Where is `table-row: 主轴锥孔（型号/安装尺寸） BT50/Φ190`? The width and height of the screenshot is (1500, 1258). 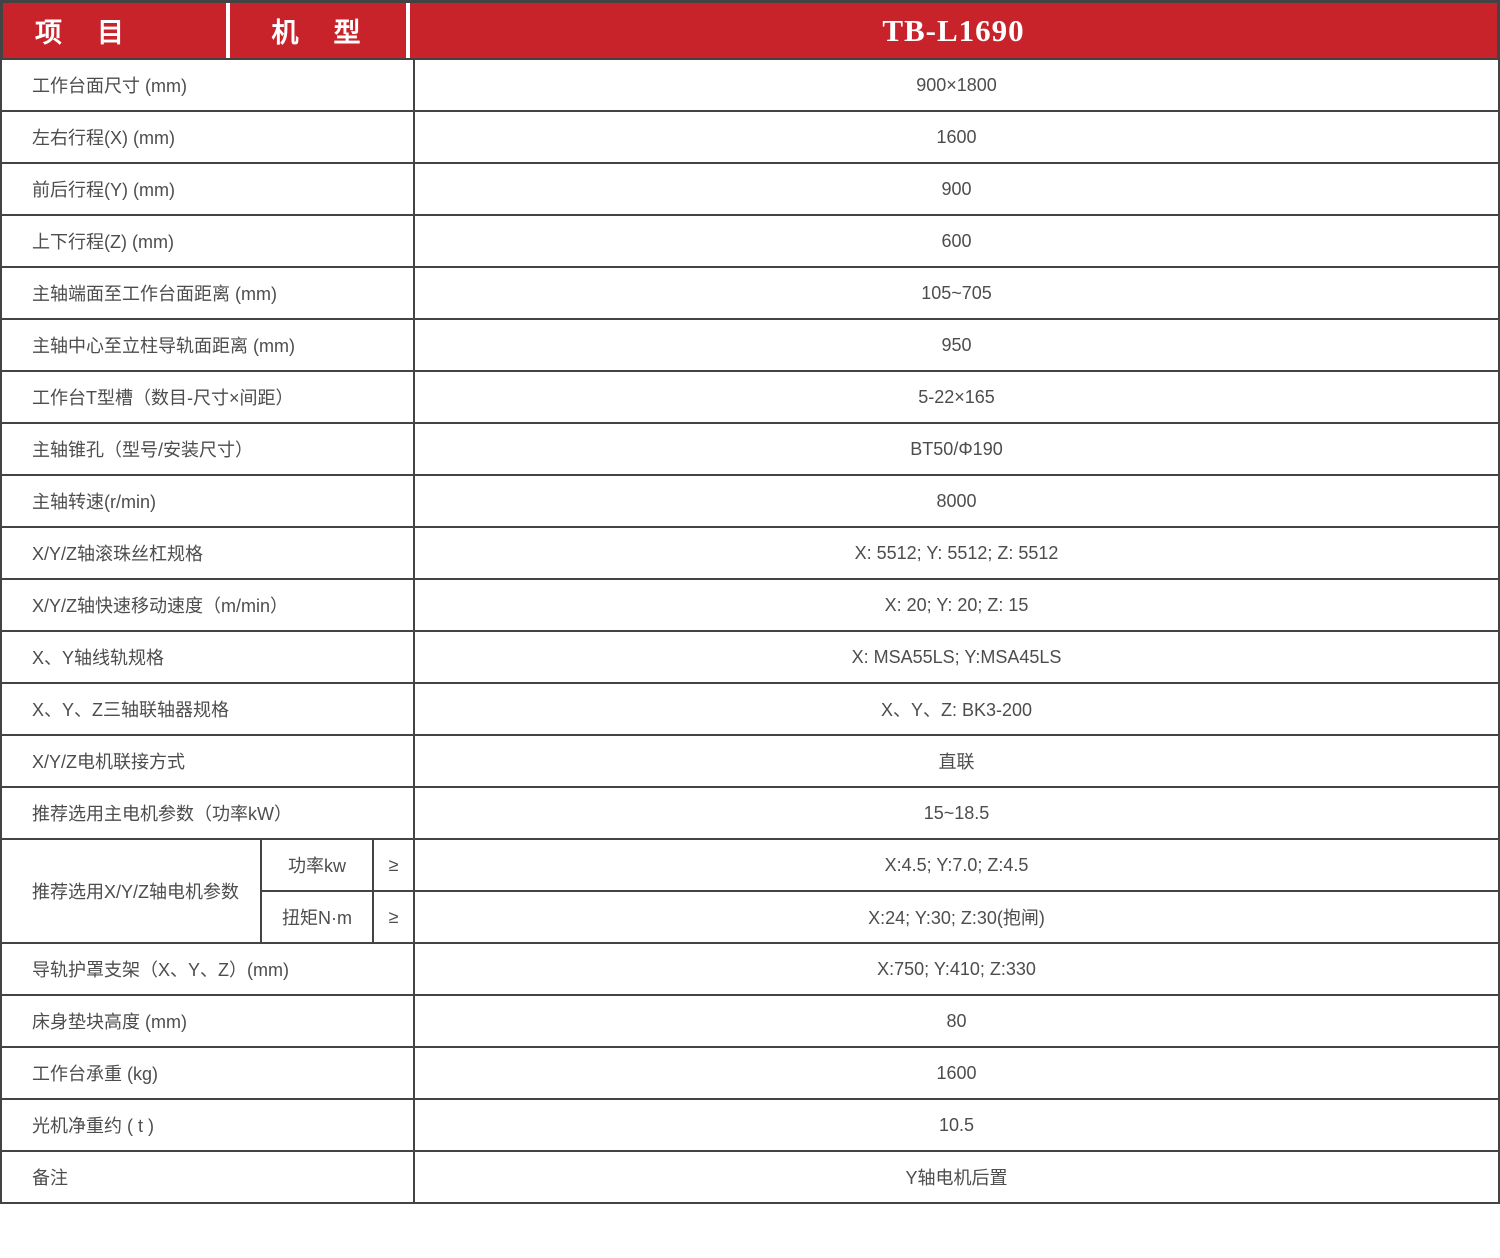 table-row: 主轴锥孔（型号/安装尺寸） BT50/Φ190 is located at coordinates (750, 449).